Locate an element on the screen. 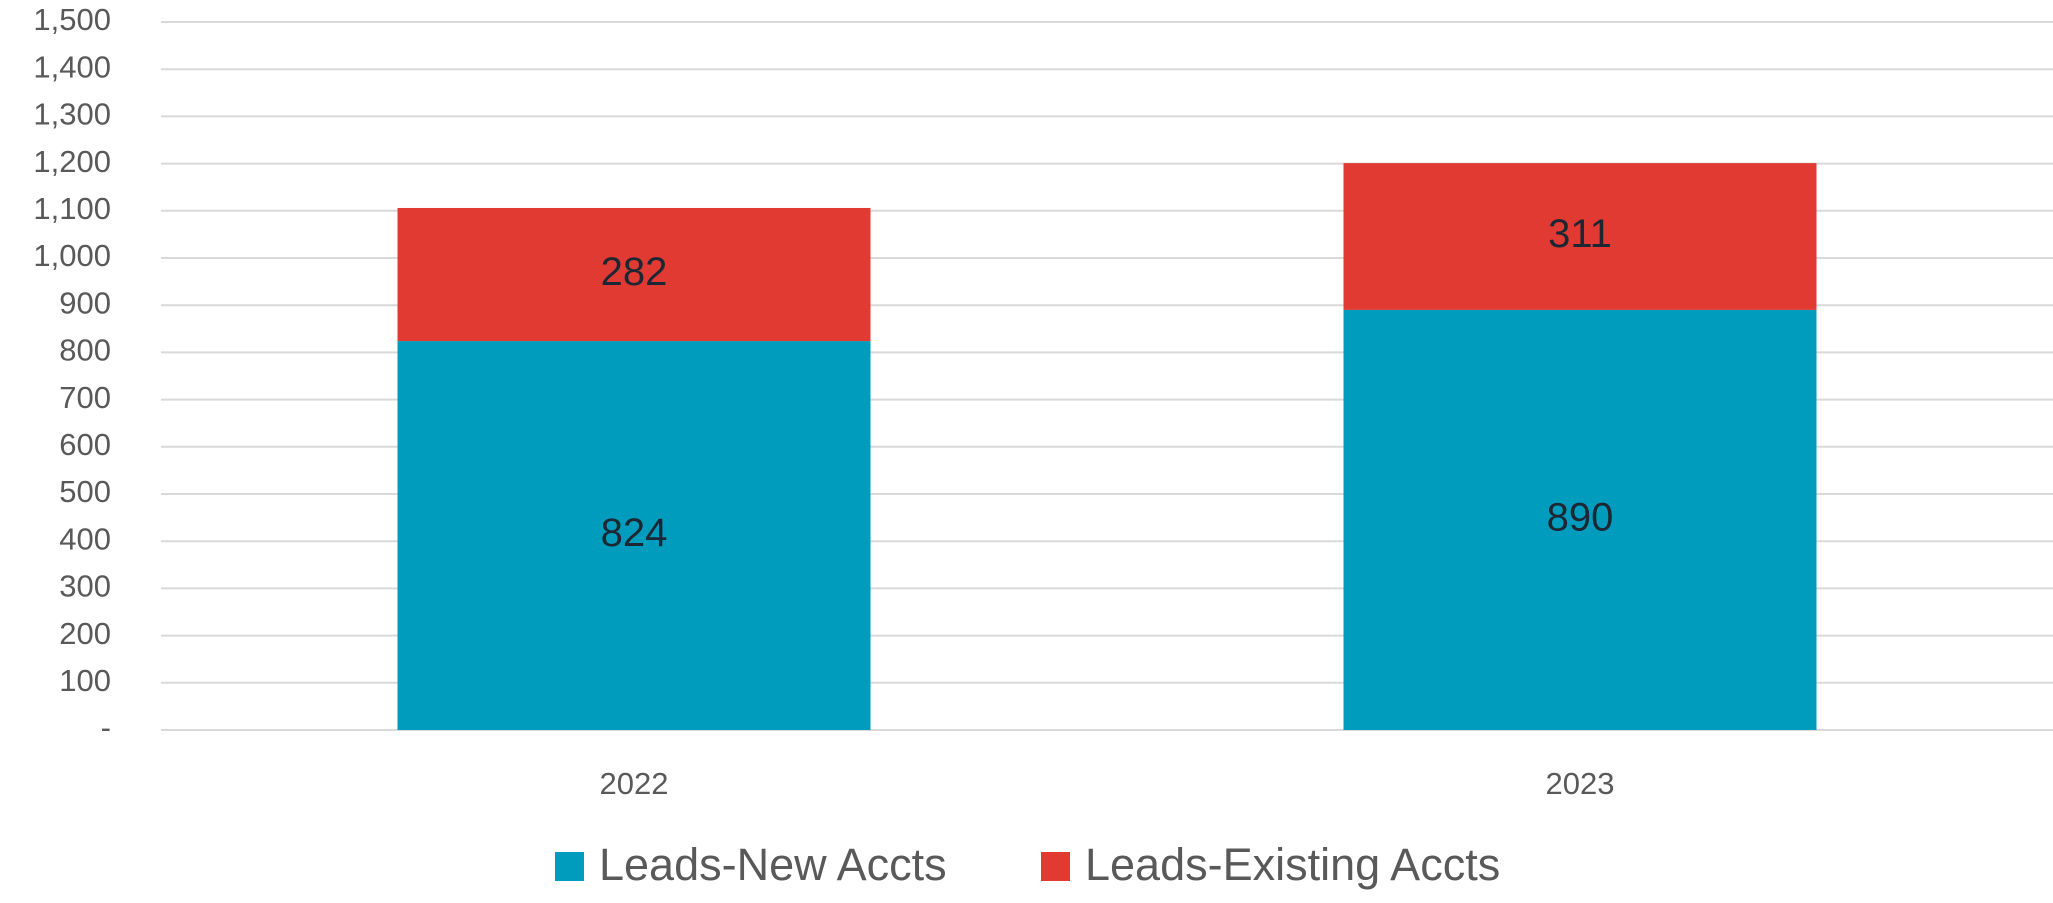 This screenshot has height=903, width=2053. y-tick-label: 1,300 is located at coordinates (72, 114).